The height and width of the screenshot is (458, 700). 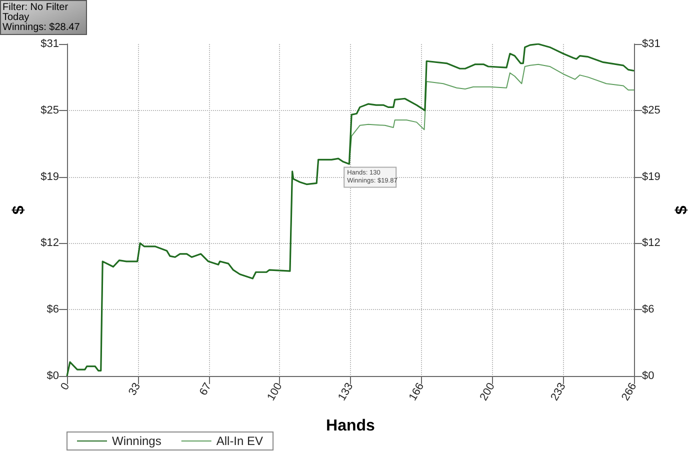 What do you see at coordinates (49, 243) in the screenshot?
I see `y-tick-label: $12` at bounding box center [49, 243].